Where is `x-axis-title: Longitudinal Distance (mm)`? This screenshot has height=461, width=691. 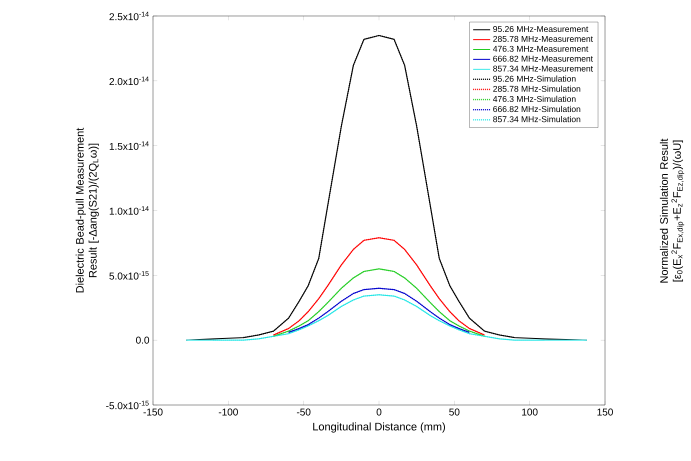
x-axis-title: Longitudinal Distance (mm) is located at coordinates (379, 427).